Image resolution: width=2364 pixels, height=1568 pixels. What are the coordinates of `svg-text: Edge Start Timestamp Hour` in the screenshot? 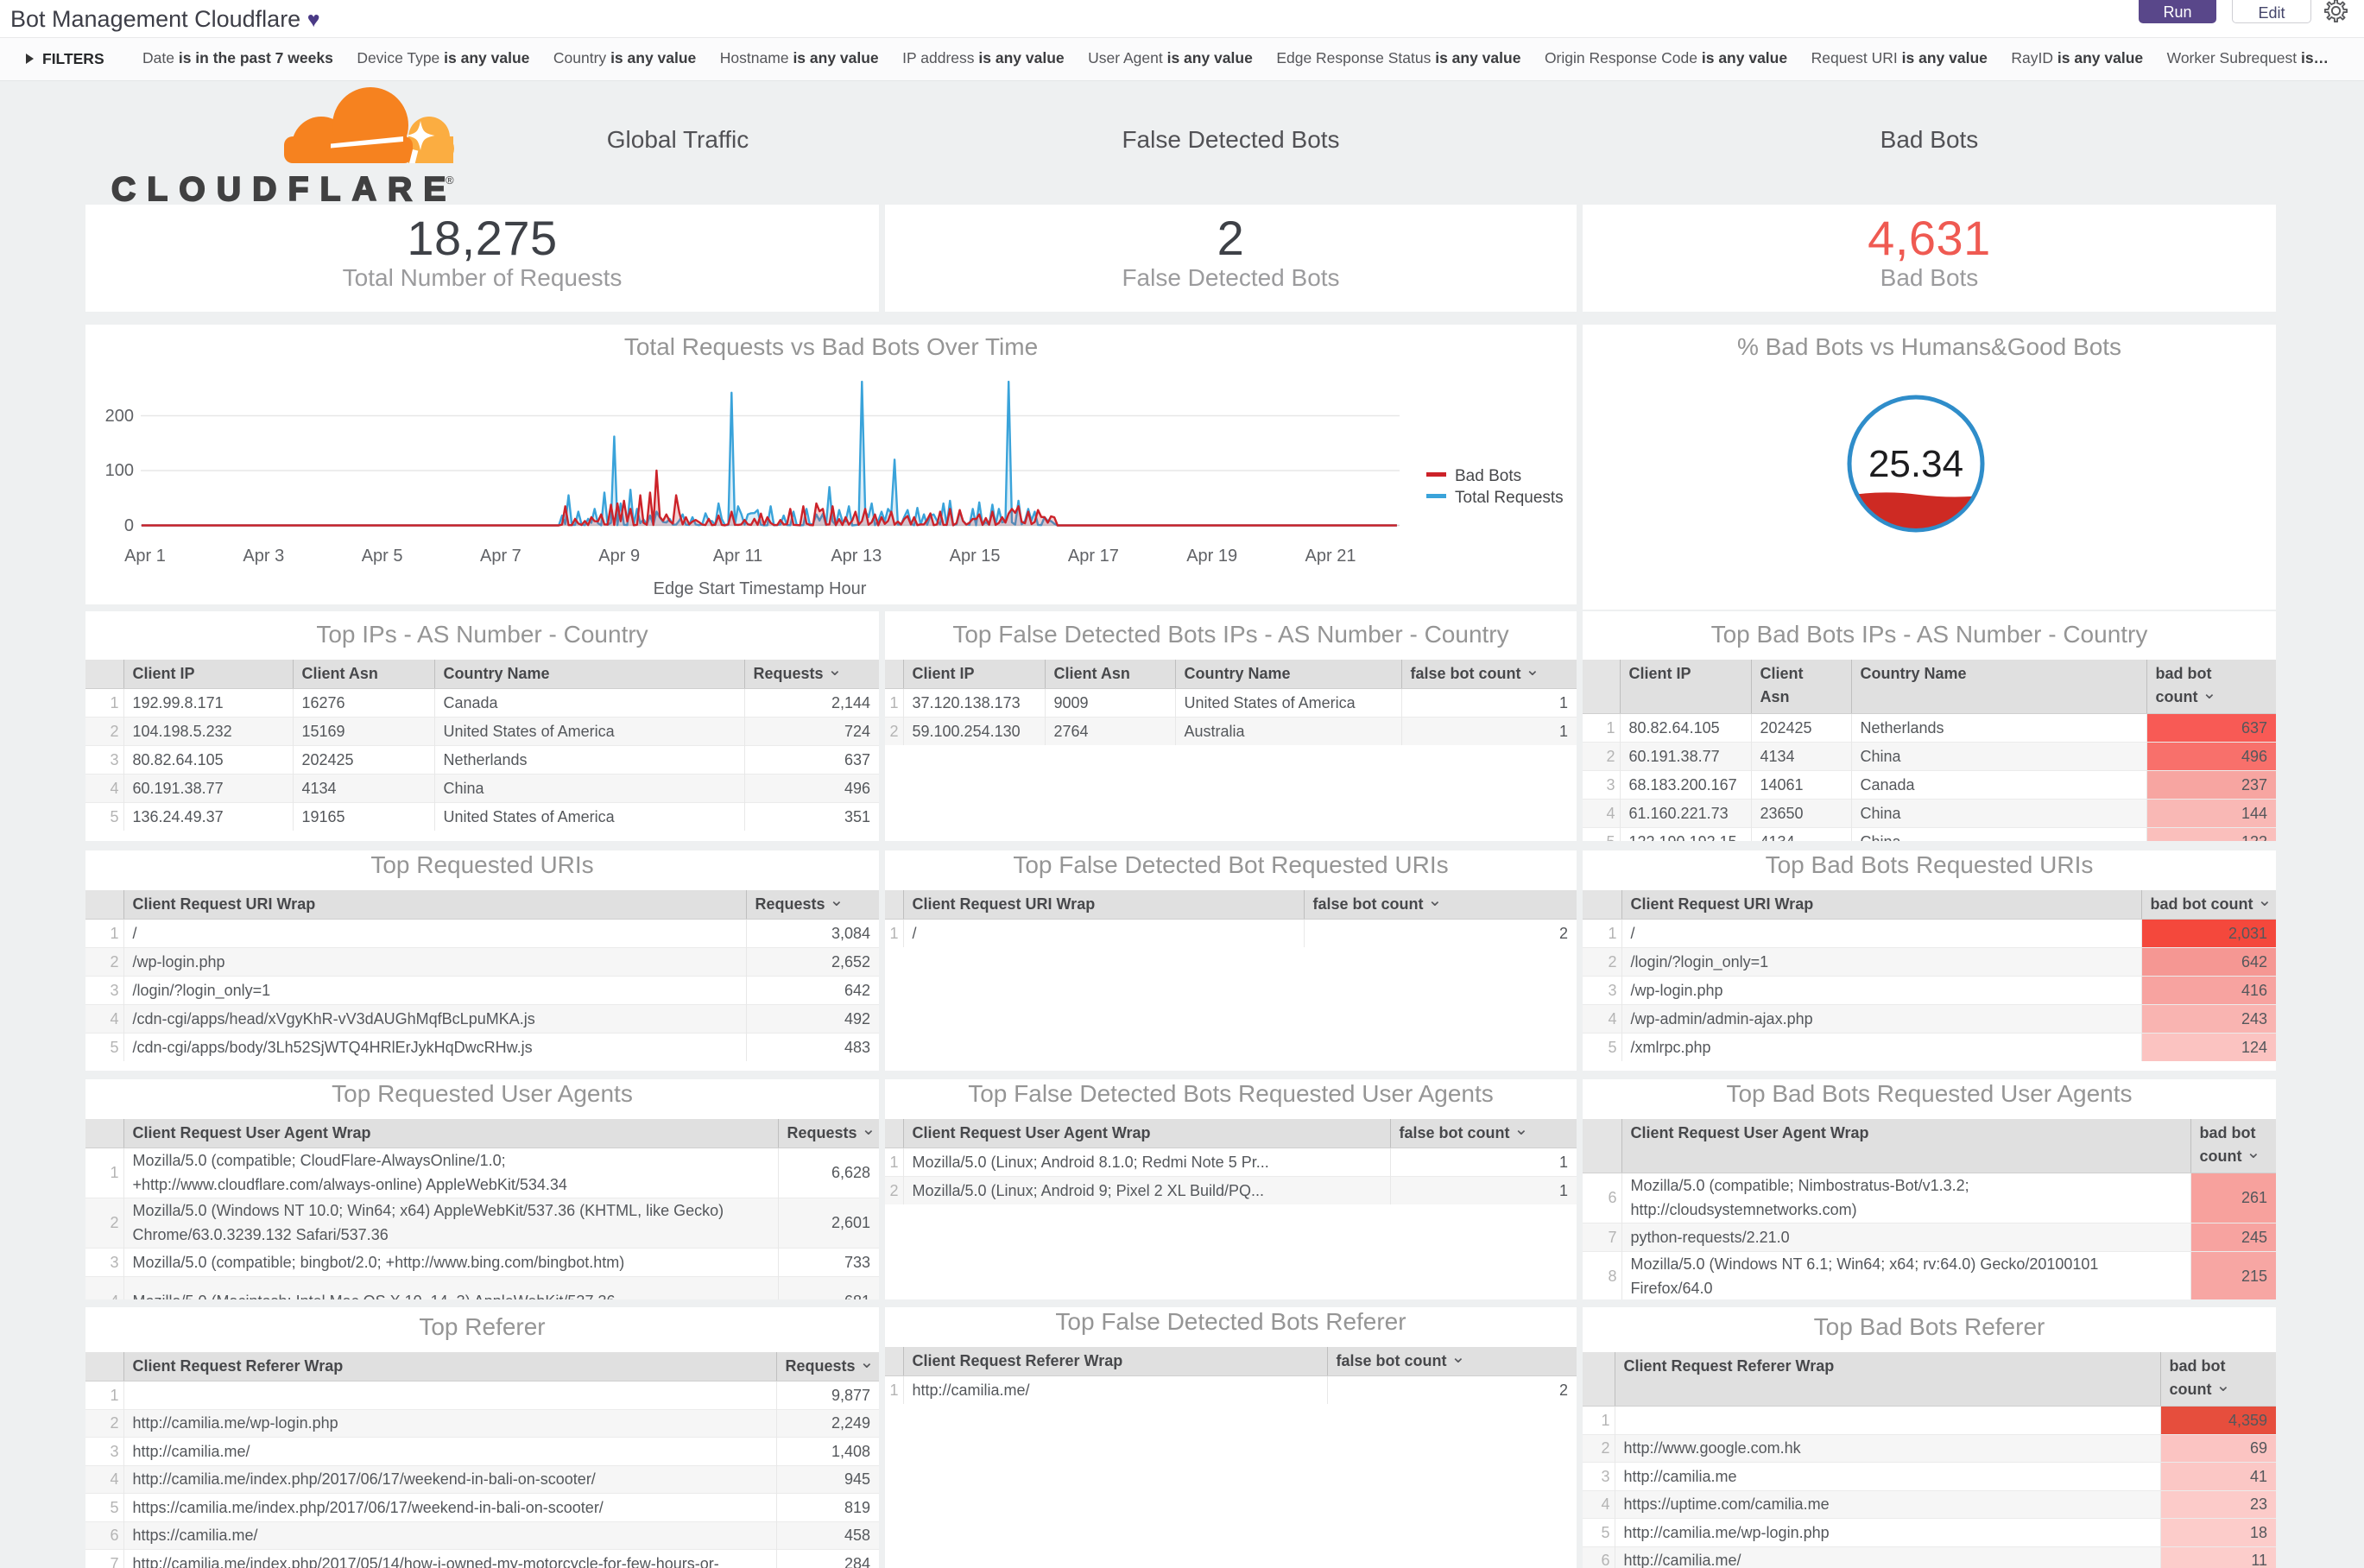 It's located at (760, 588).